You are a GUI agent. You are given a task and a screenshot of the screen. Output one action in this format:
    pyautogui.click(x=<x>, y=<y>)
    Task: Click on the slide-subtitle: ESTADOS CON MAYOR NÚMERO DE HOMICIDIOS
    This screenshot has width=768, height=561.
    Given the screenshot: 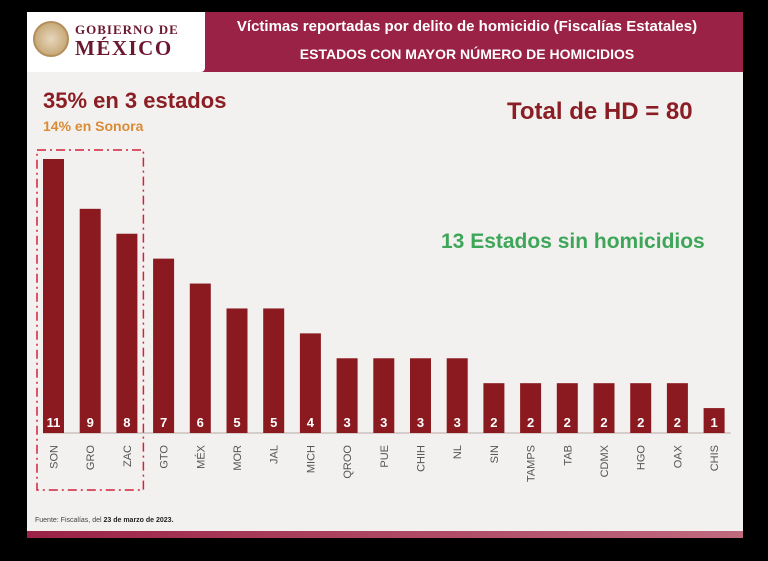 What is the action you would take?
    pyautogui.click(x=467, y=54)
    